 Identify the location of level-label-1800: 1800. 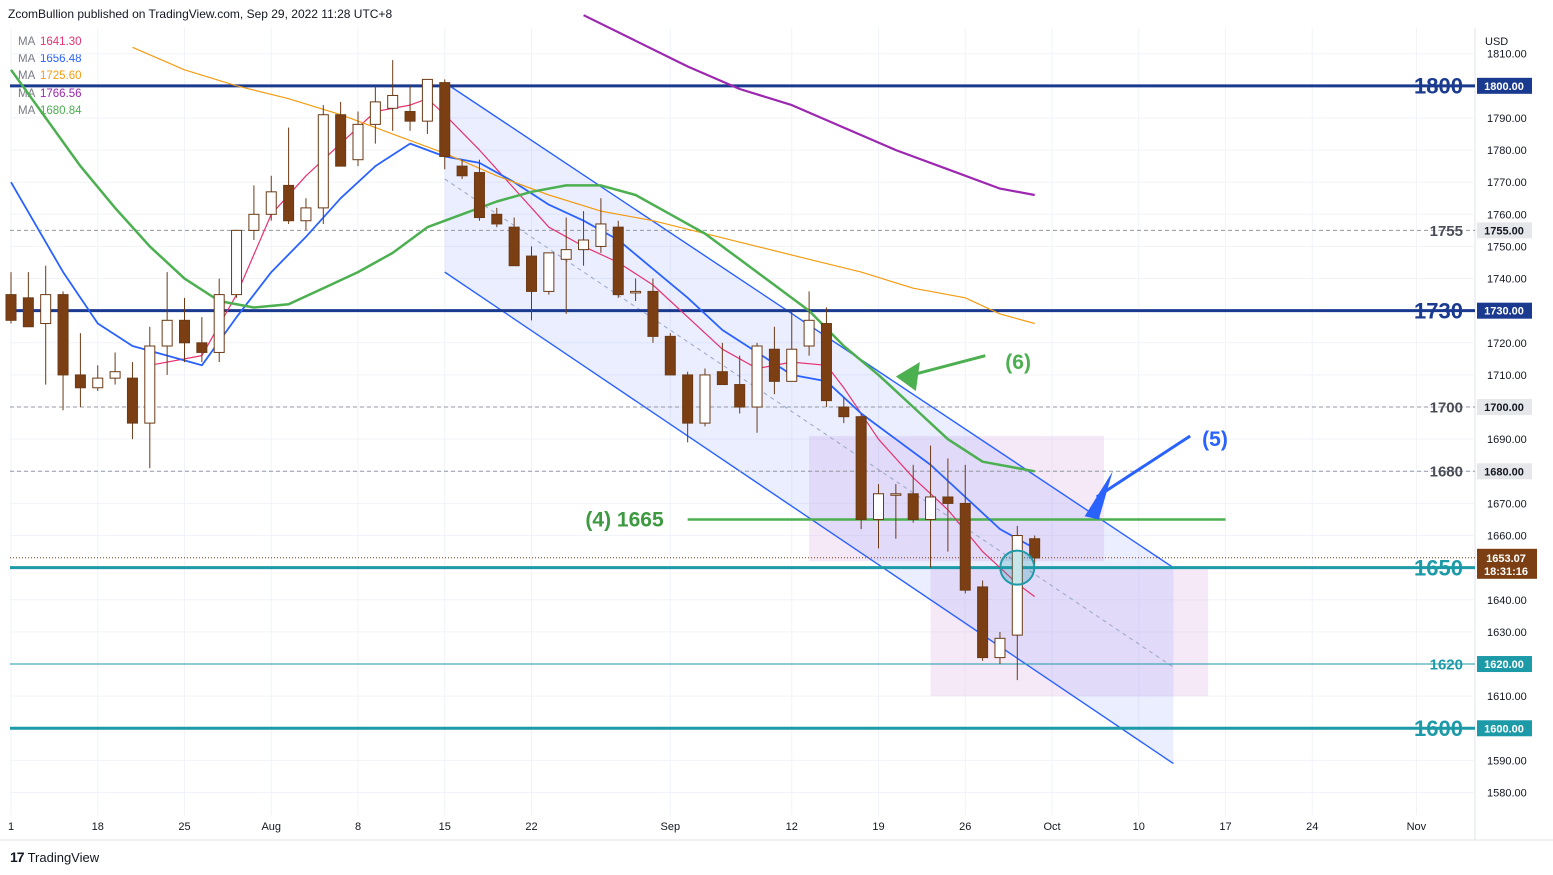
(1438, 86).